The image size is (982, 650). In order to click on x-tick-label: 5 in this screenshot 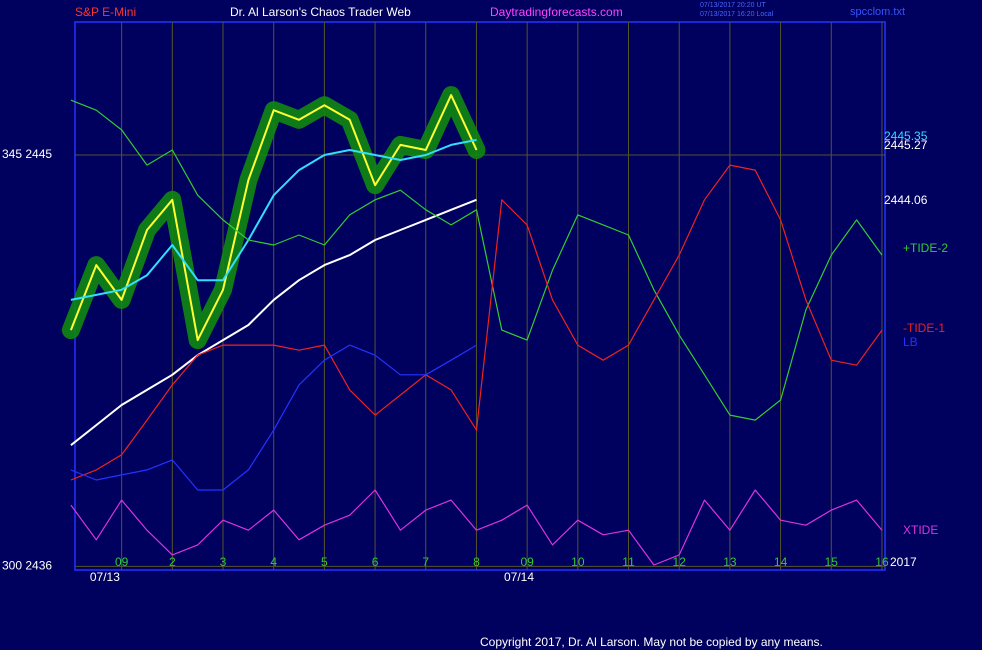, I will do `click(324, 562)`.